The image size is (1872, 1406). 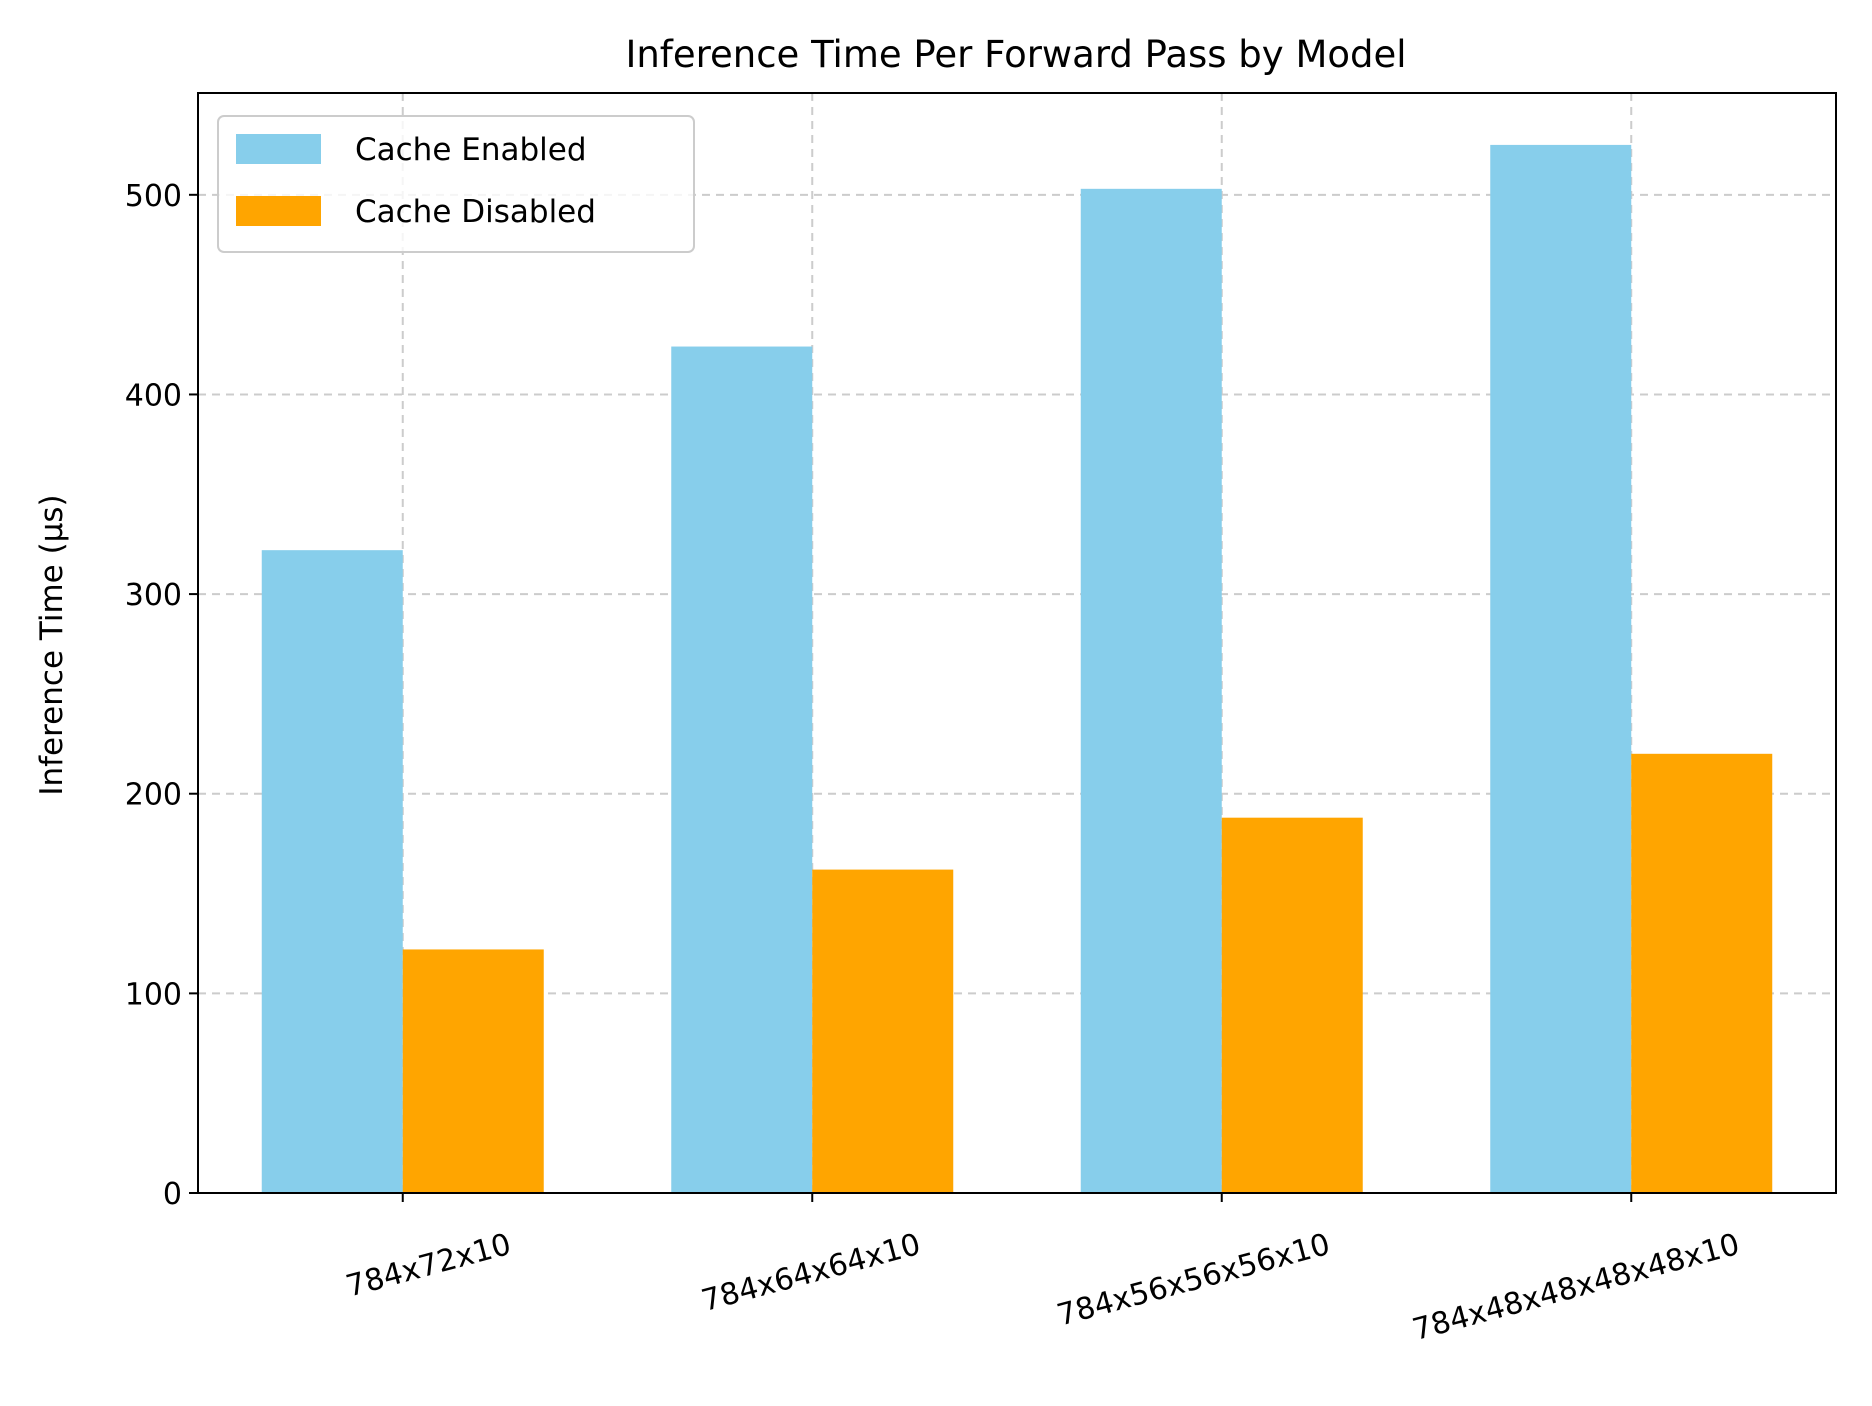 What do you see at coordinates (428, 1266) in the screenshot?
I see `x-tick-label: 784x72x10` at bounding box center [428, 1266].